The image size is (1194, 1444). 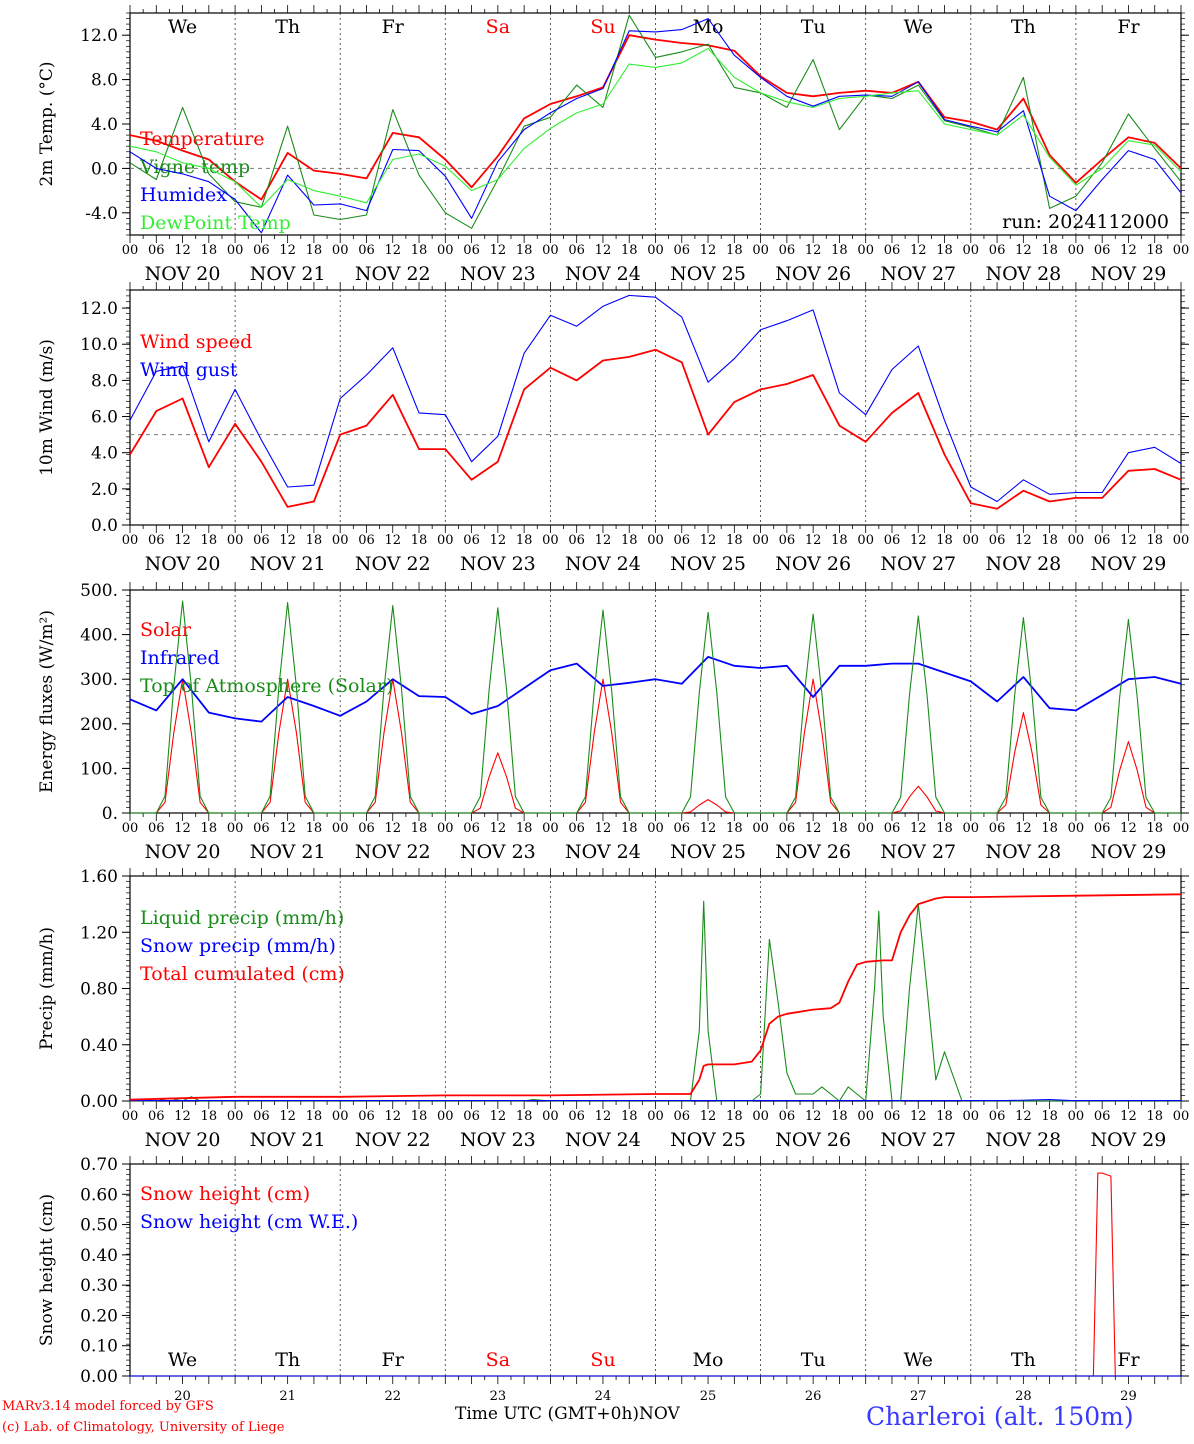 I want to click on x-day-number: 29, so click(x=1128, y=1396).